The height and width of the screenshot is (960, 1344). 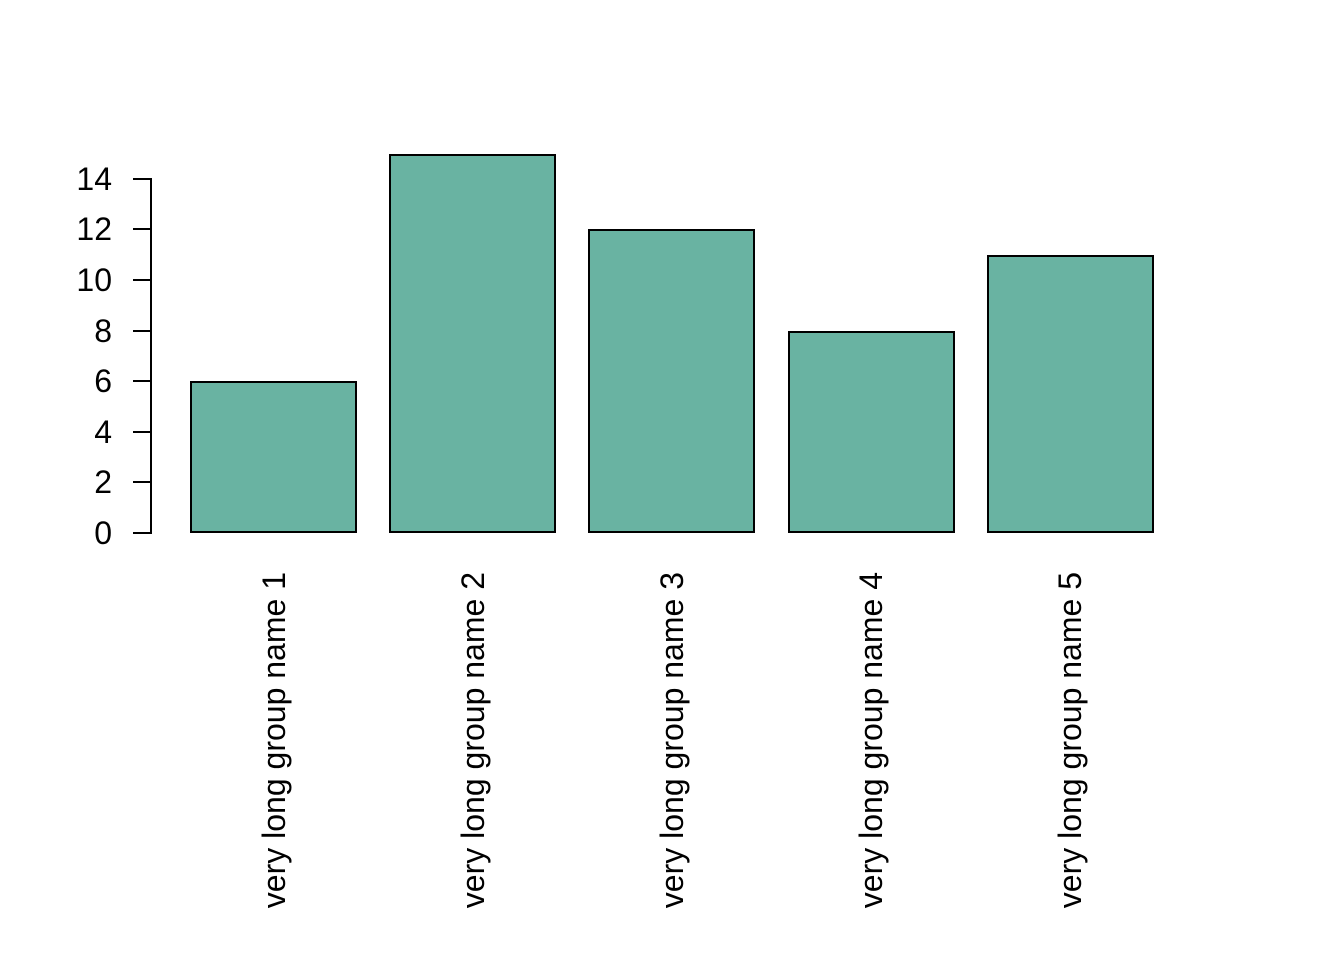 What do you see at coordinates (871, 740) in the screenshot?
I see `x-axis-label-text: very long group name 4` at bounding box center [871, 740].